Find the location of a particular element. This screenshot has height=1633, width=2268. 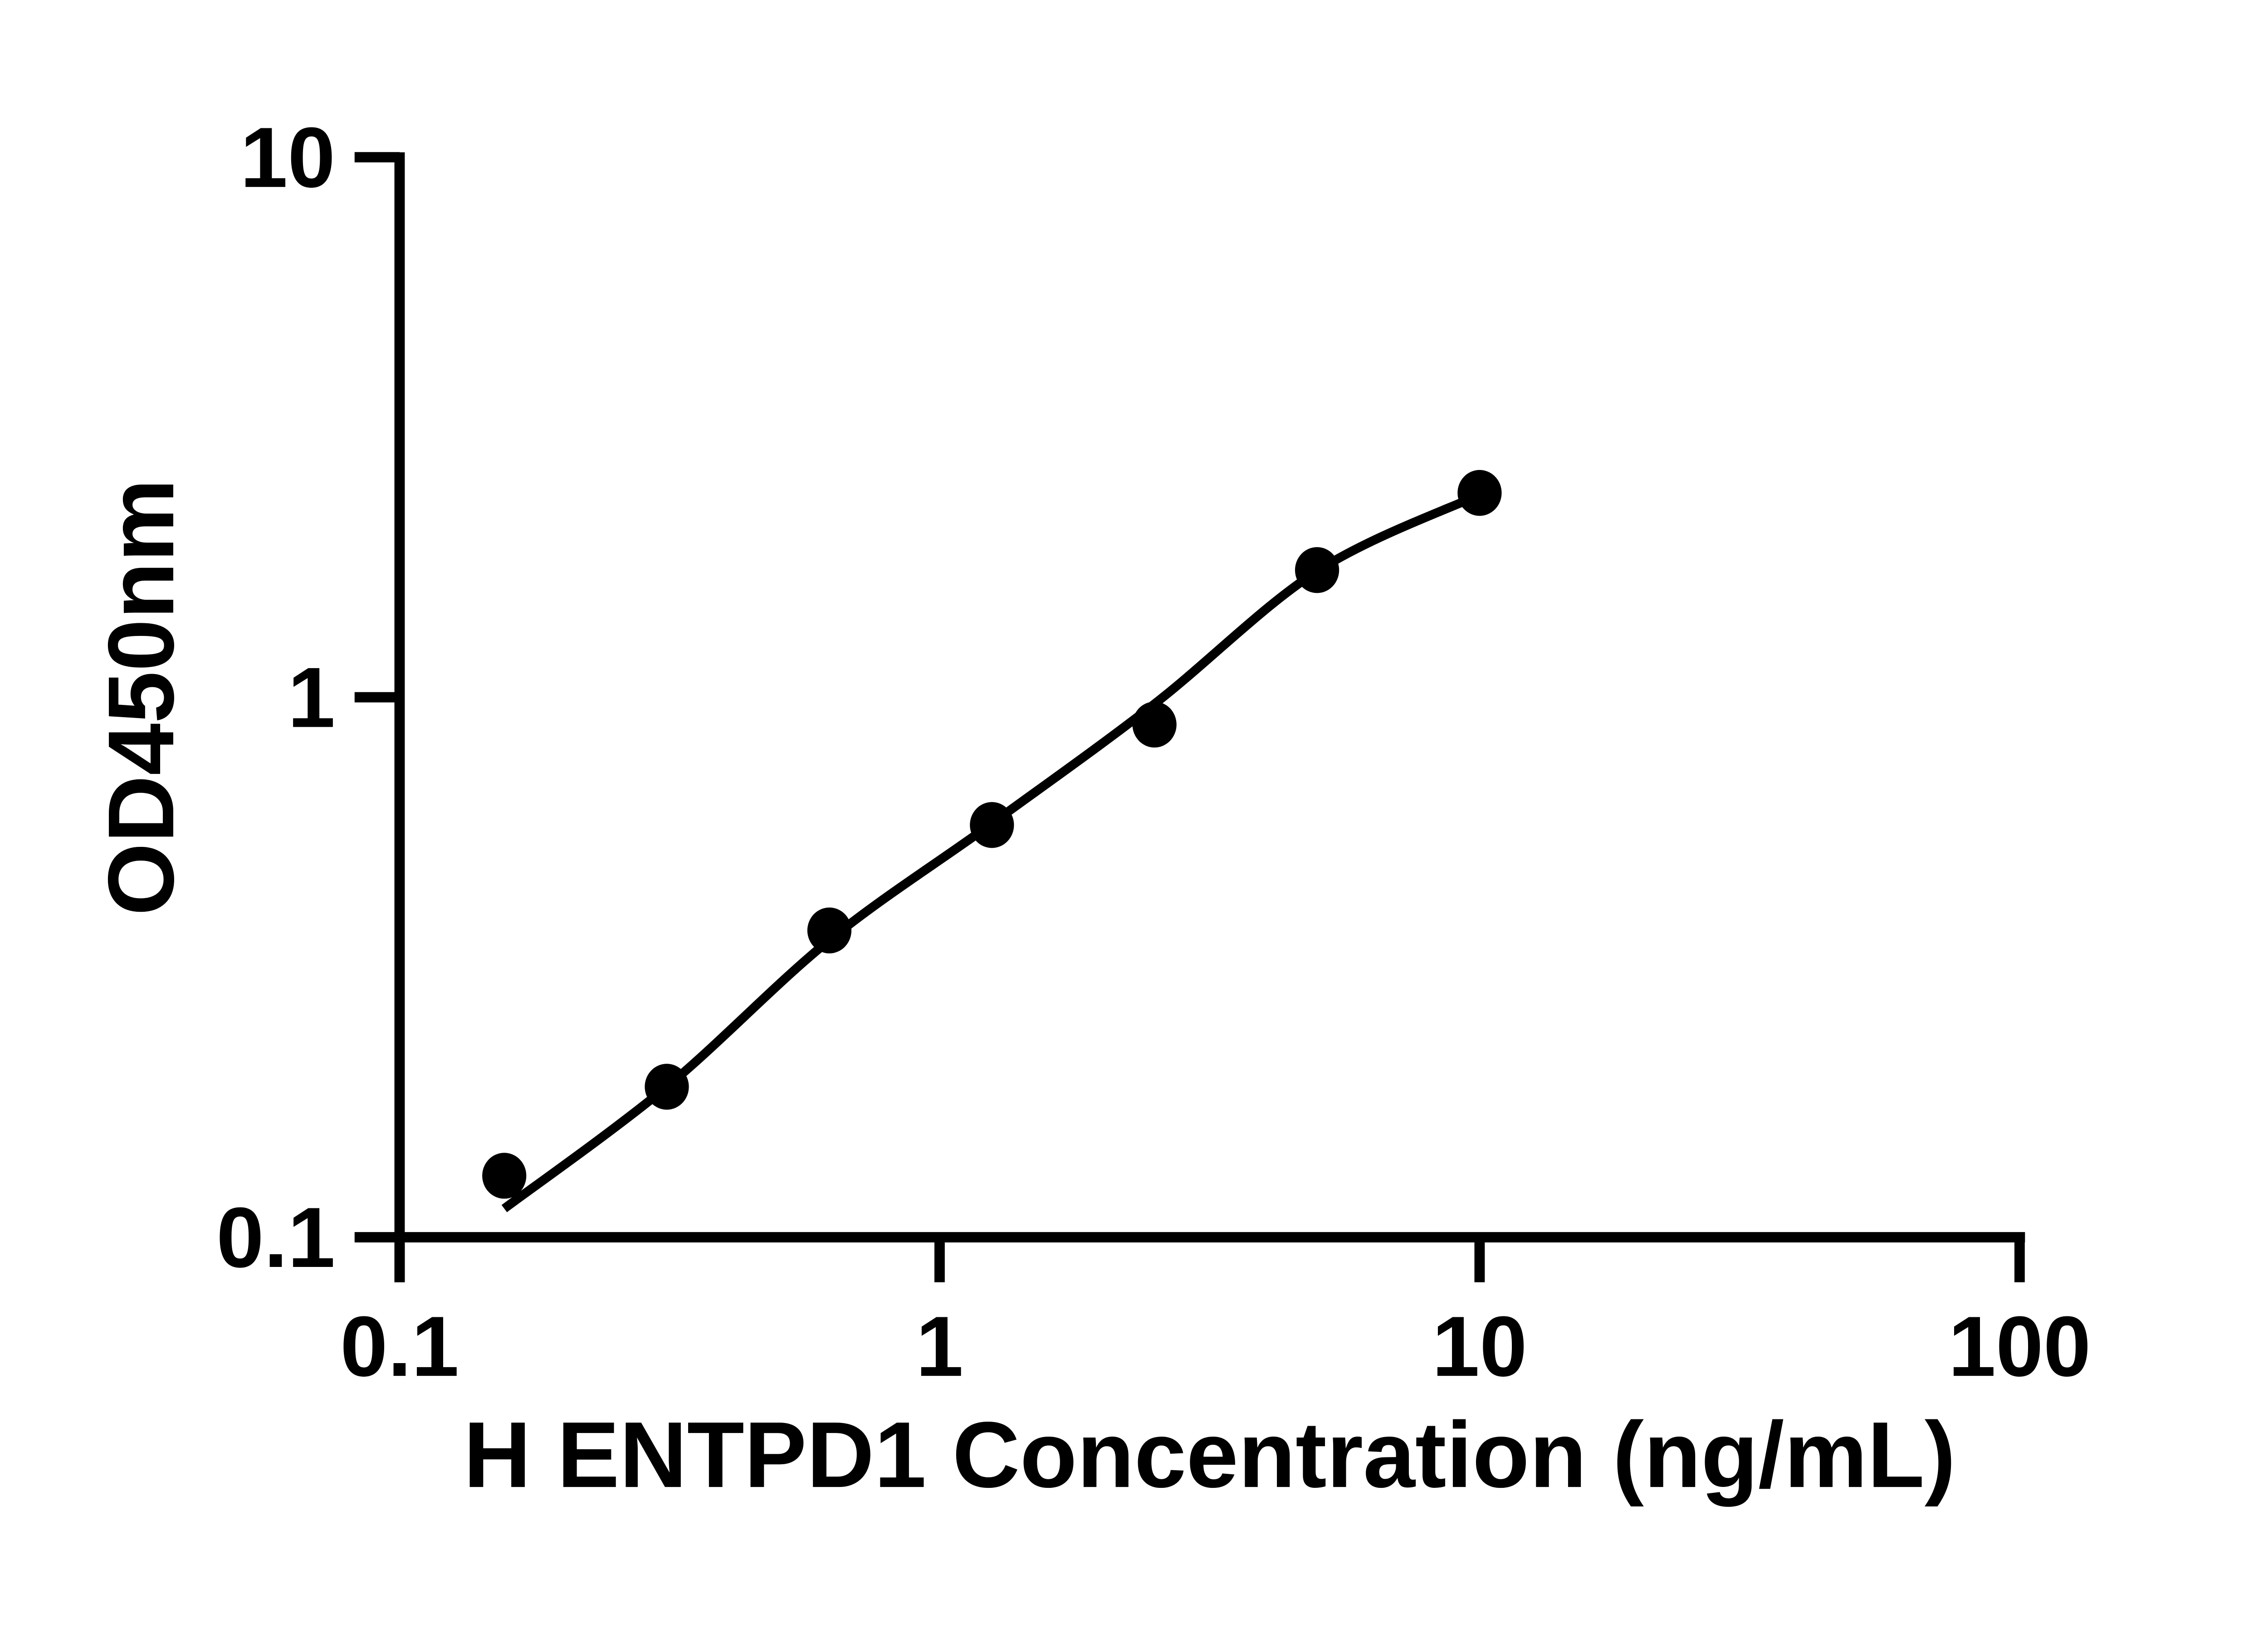

y-tick-label: 0.1 is located at coordinates (276, 1237).